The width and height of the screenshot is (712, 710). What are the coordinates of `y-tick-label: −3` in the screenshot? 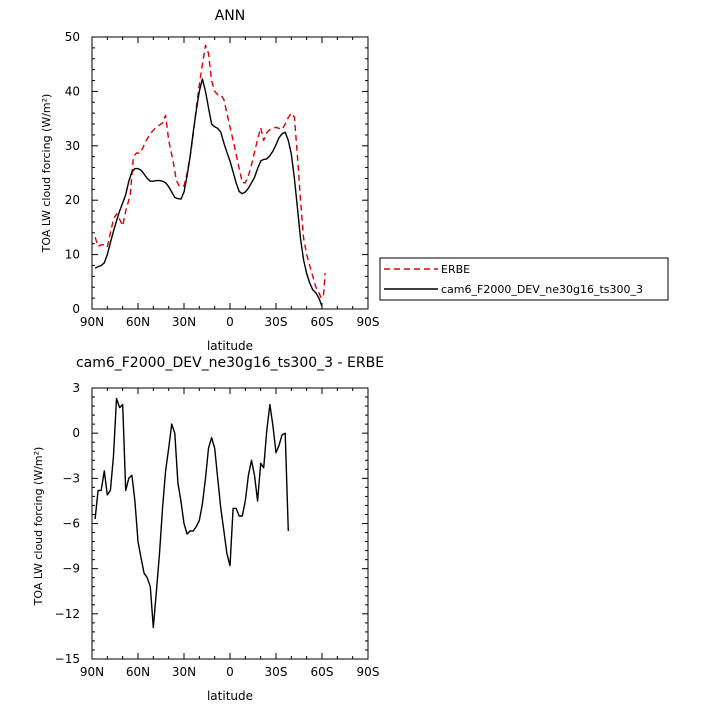 It's located at (71, 478).